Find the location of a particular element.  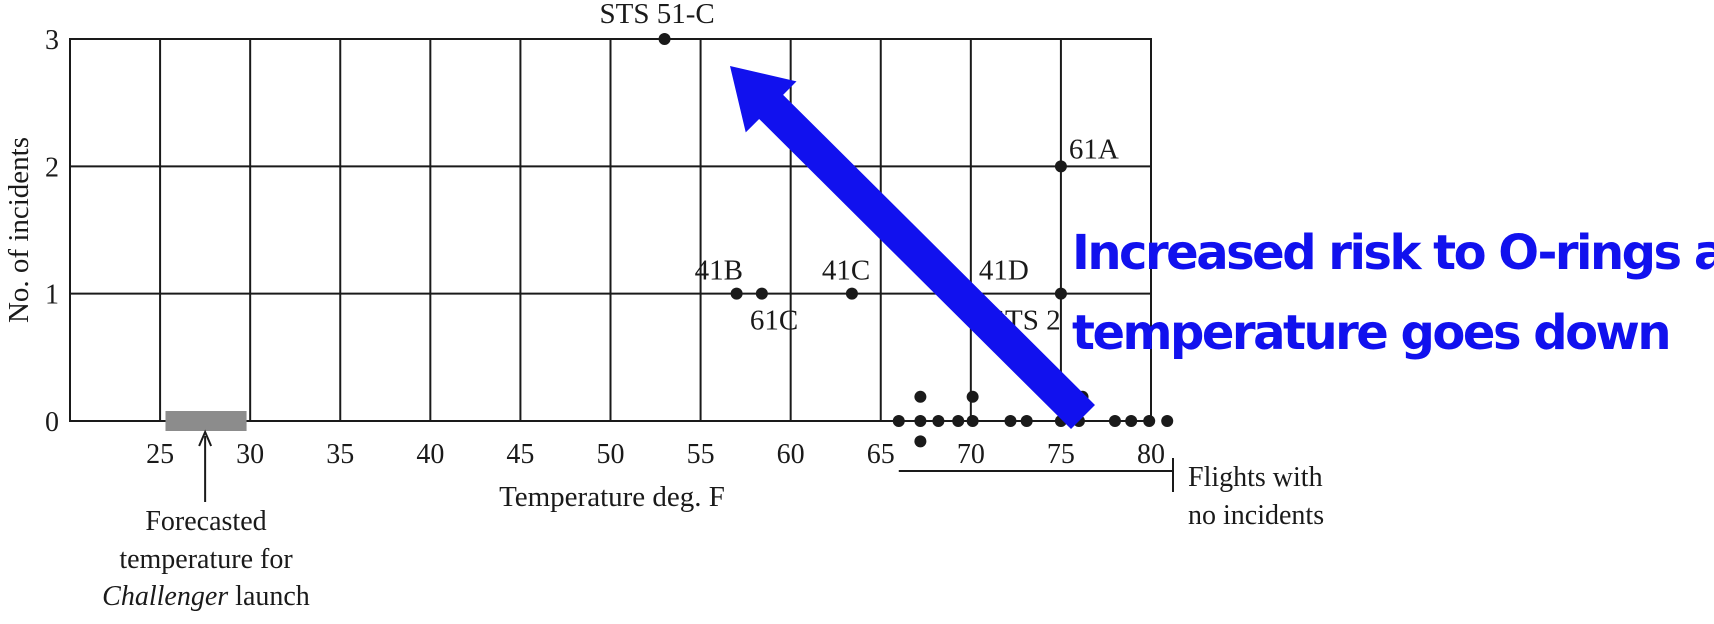

x-tick-label-35: 35 is located at coordinates (340, 454).